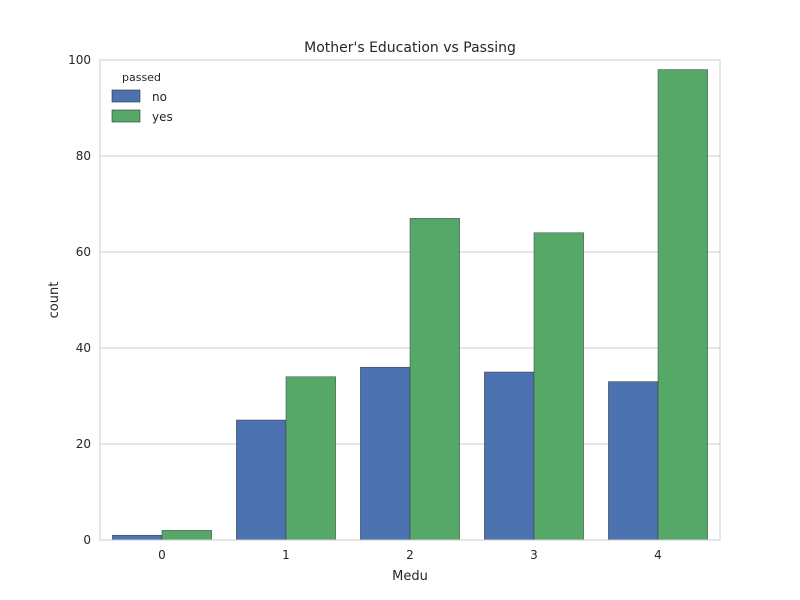  I want to click on y-tick-label: 40, so click(83, 348).